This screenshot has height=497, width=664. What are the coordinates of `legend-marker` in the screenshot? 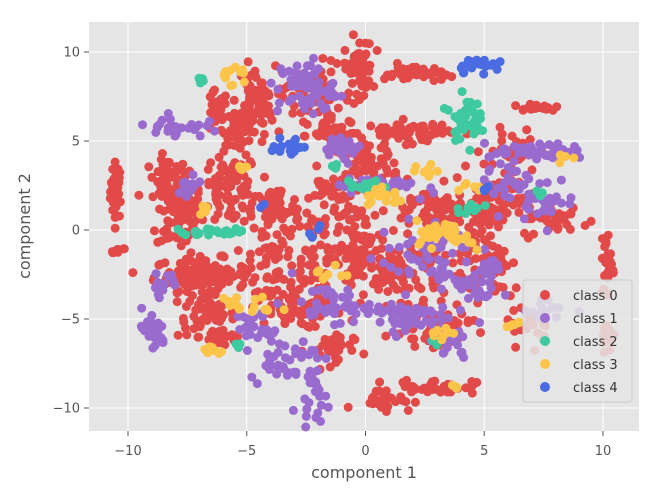 It's located at (545, 364).